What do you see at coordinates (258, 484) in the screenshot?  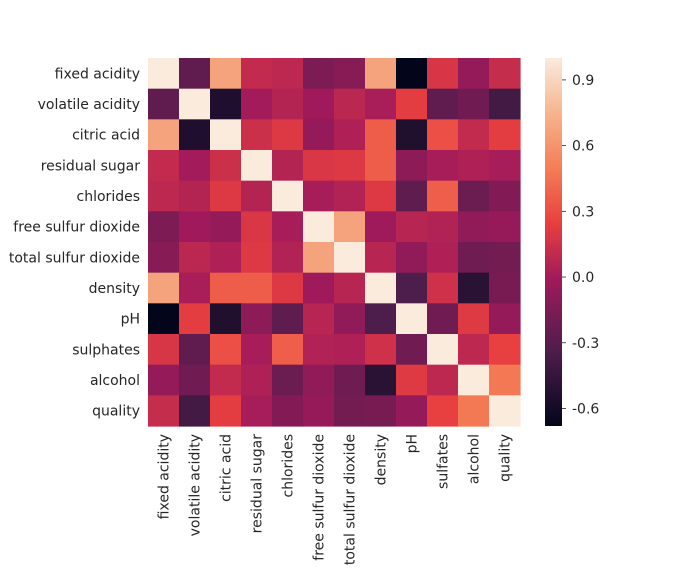 I see `column-label: residual sugar` at bounding box center [258, 484].